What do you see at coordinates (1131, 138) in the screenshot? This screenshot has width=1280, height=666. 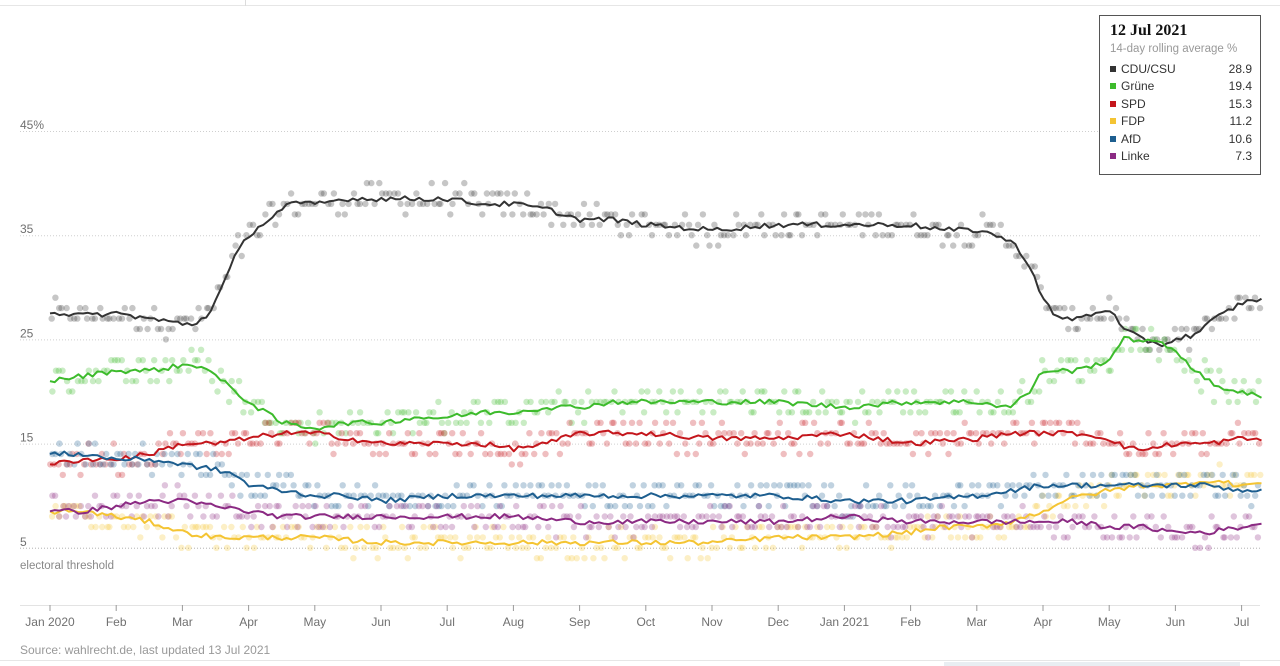 I see `tooltip-party-name: AfD` at bounding box center [1131, 138].